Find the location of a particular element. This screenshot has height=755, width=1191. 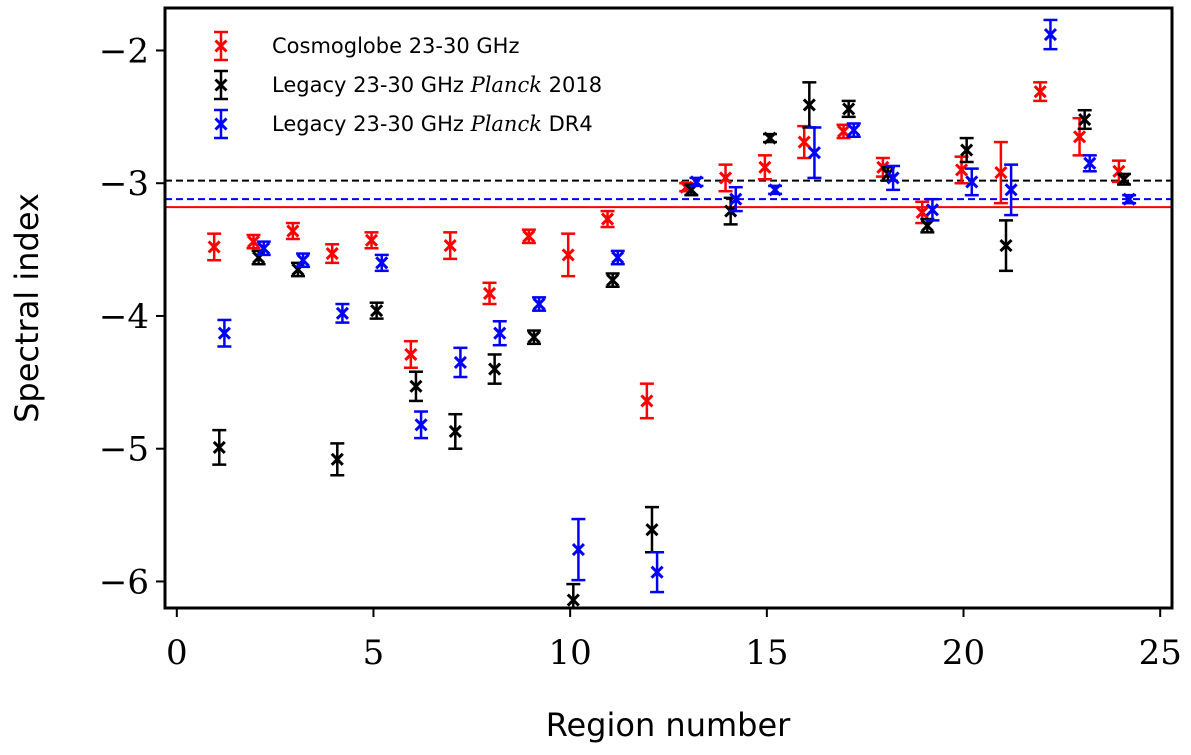

legend-label-1: Cosmoglobe 23-30 GHz is located at coordinates (395, 46).